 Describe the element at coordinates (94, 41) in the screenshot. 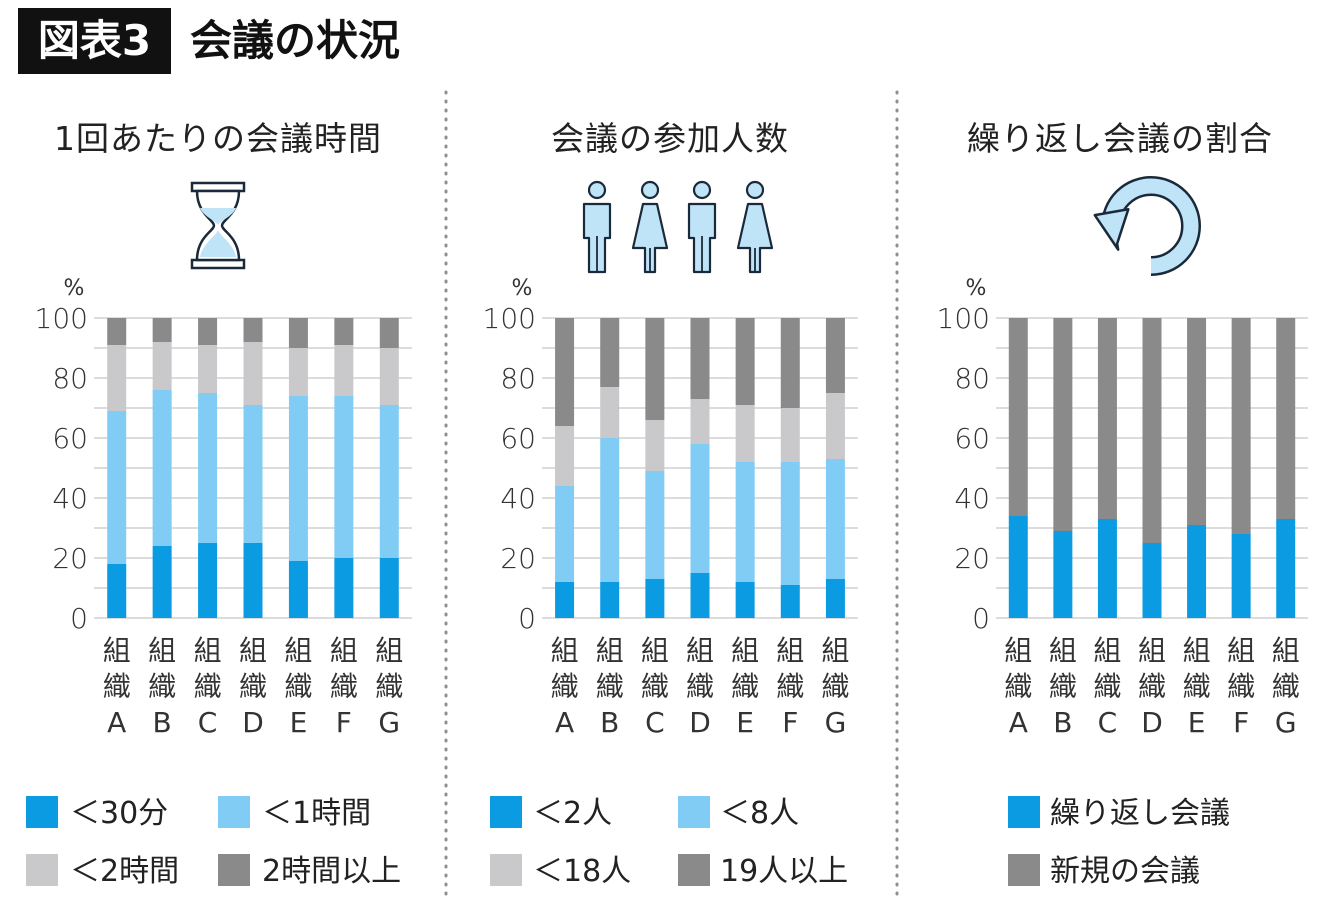

I see `figure-tag: 図表3` at that location.